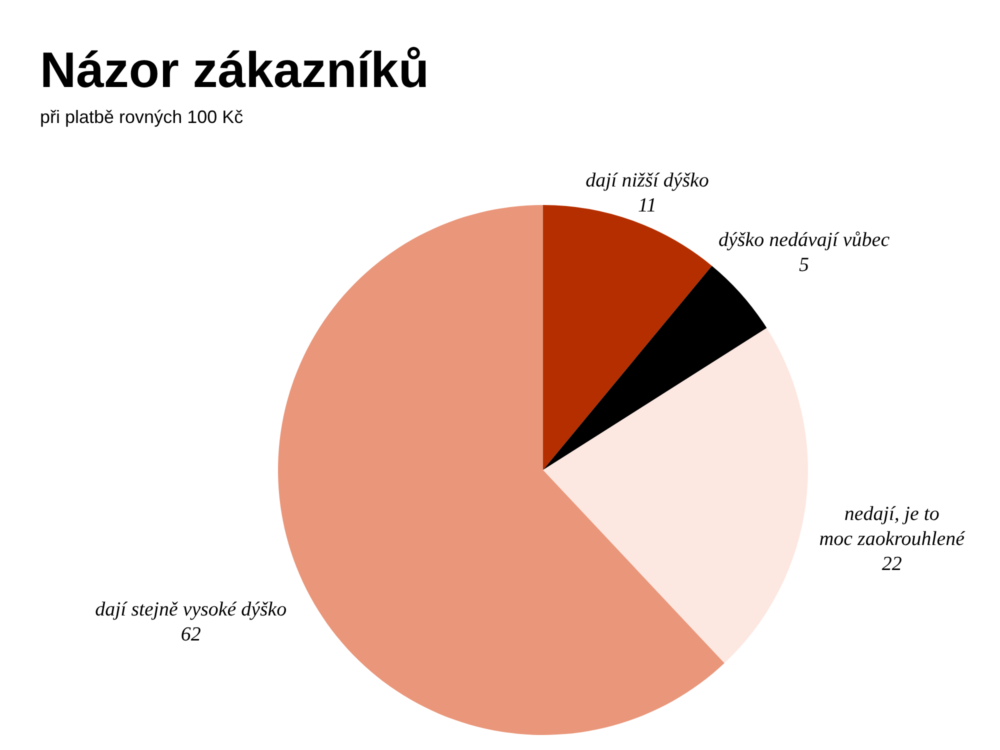 Image resolution: width=1000 pixels, height=750 pixels. What do you see at coordinates (804, 265) in the screenshot?
I see `data-label: 5` at bounding box center [804, 265].